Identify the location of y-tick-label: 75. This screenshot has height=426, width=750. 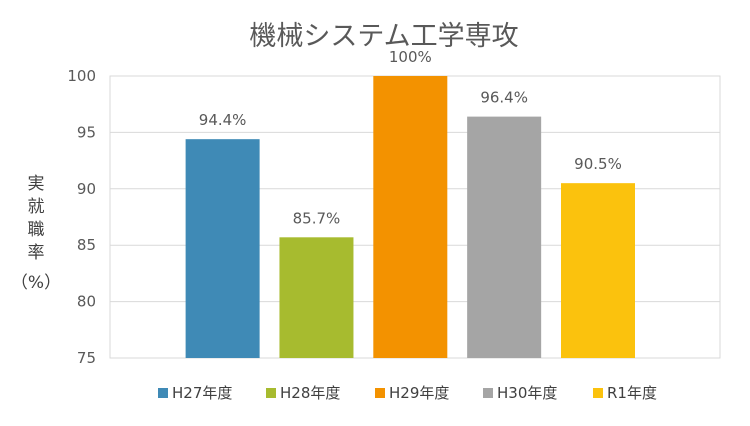
(86, 358).